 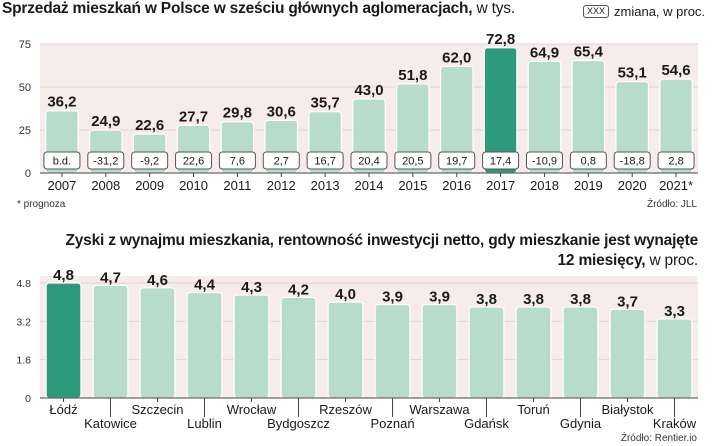 I want to click on chart1-xtick-label: 2018, so click(x=544, y=185).